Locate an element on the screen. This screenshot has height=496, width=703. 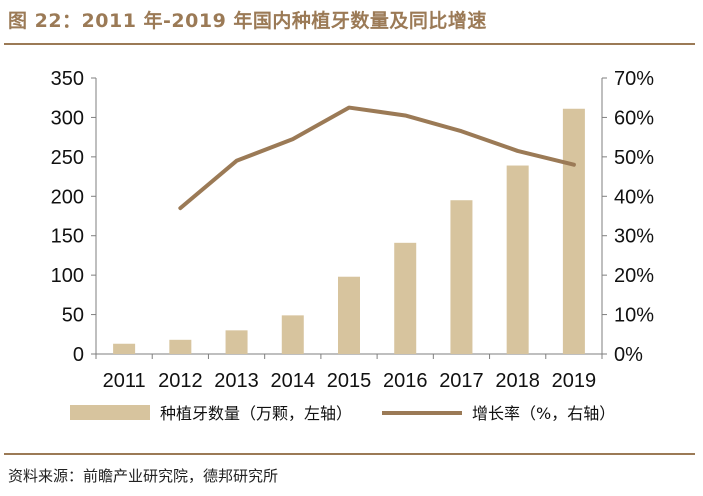
line-series is located at coordinates (377, 158).